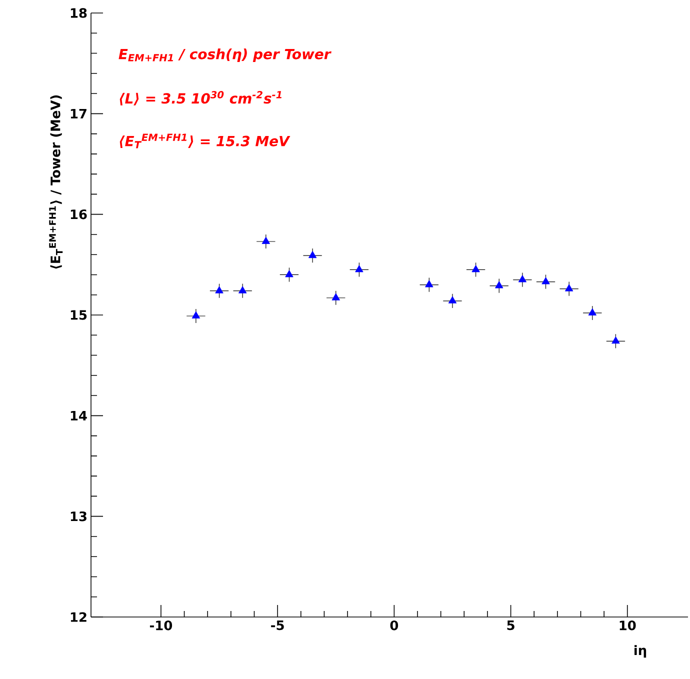 This screenshot has height=679, width=690. Describe the element at coordinates (78, 315) in the screenshot. I see `y-tick-label: 15` at that location.